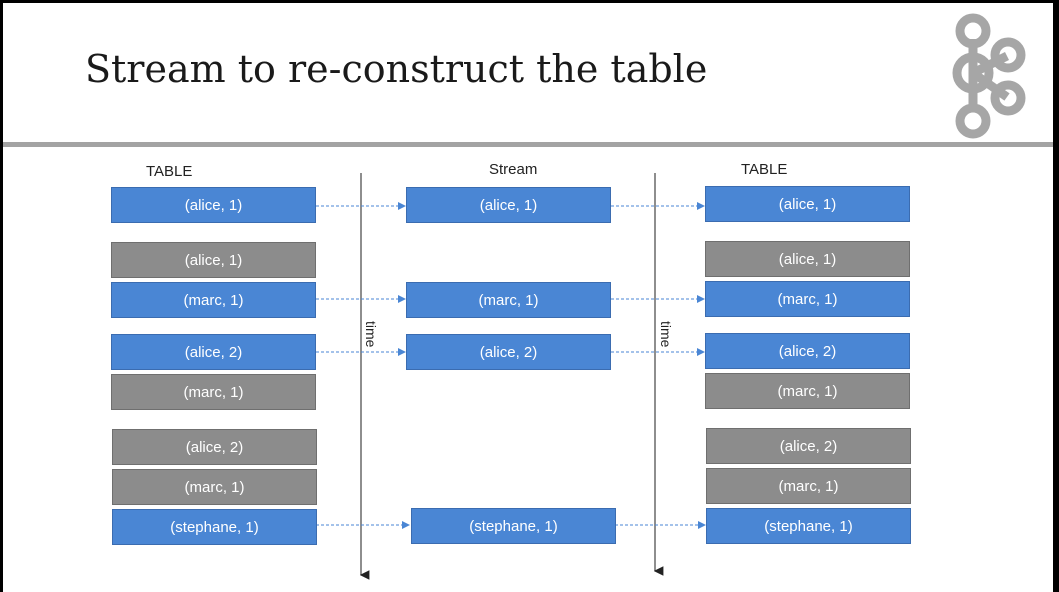 The height and width of the screenshot is (592, 1059). What do you see at coordinates (214, 527) in the screenshot?
I see `left-table-entry: (stephane, 1)` at bounding box center [214, 527].